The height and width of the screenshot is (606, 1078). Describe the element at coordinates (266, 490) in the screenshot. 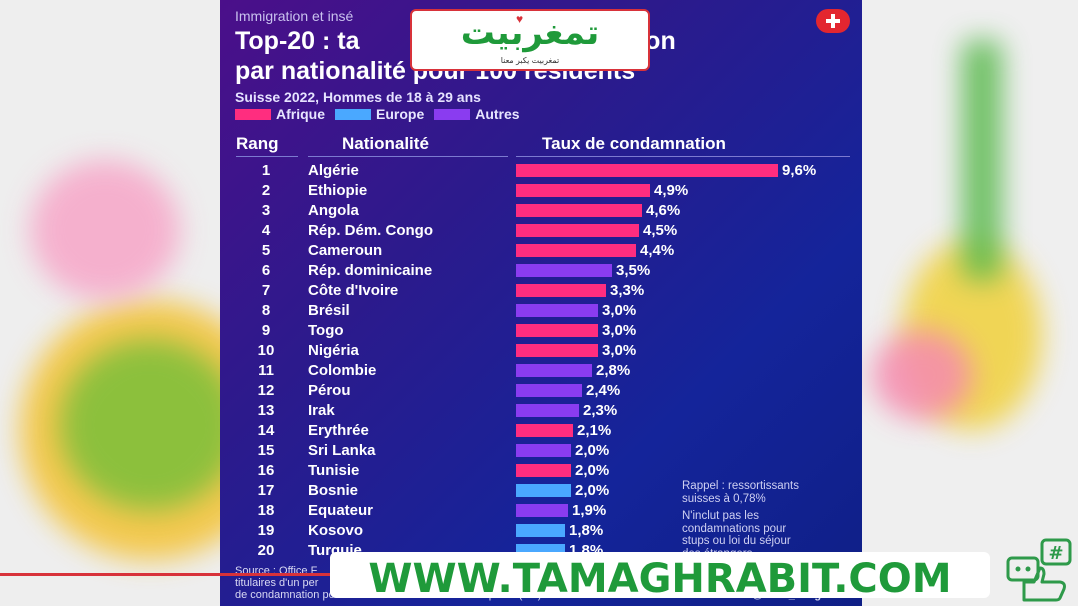

I see `rank-number: 17` at that location.